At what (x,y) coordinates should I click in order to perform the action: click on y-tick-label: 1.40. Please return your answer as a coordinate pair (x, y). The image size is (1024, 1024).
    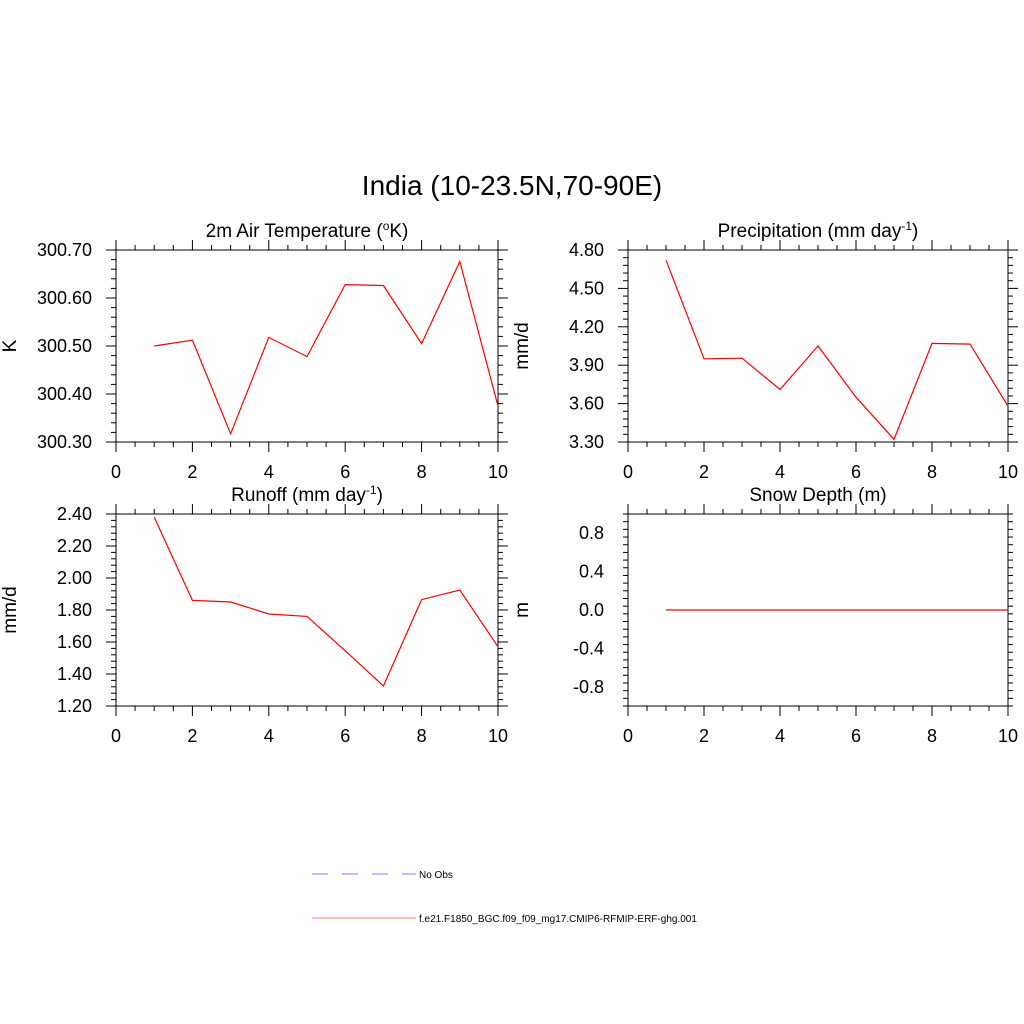
    Looking at the image, I should click on (74, 674).